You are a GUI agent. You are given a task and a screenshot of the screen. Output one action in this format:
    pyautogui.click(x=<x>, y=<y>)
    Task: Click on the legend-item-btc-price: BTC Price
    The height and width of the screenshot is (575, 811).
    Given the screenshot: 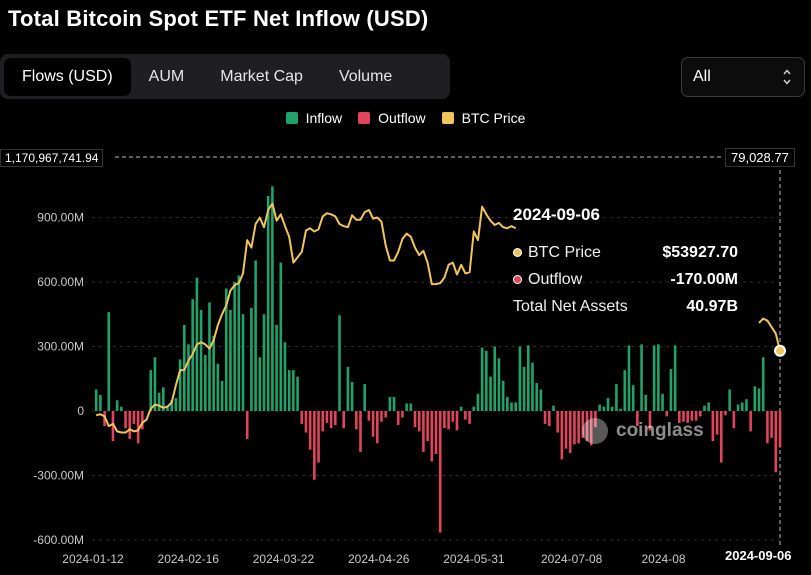 What is the action you would take?
    pyautogui.click(x=483, y=118)
    